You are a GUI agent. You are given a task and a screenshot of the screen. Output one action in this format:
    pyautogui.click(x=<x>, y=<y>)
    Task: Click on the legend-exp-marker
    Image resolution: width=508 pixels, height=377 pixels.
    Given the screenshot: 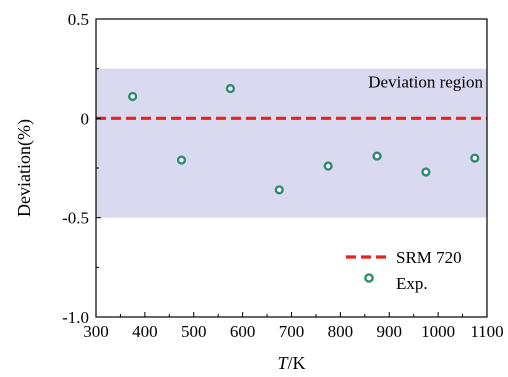 What is the action you would take?
    pyautogui.click(x=369, y=278)
    